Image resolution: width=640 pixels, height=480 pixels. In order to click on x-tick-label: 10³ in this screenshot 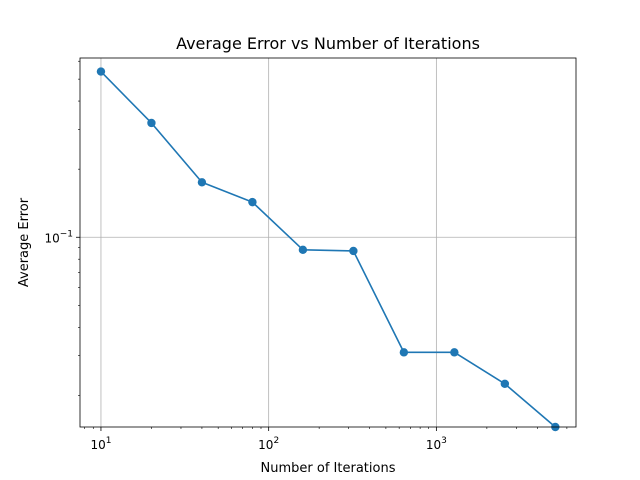, I will do `click(436, 444)`.